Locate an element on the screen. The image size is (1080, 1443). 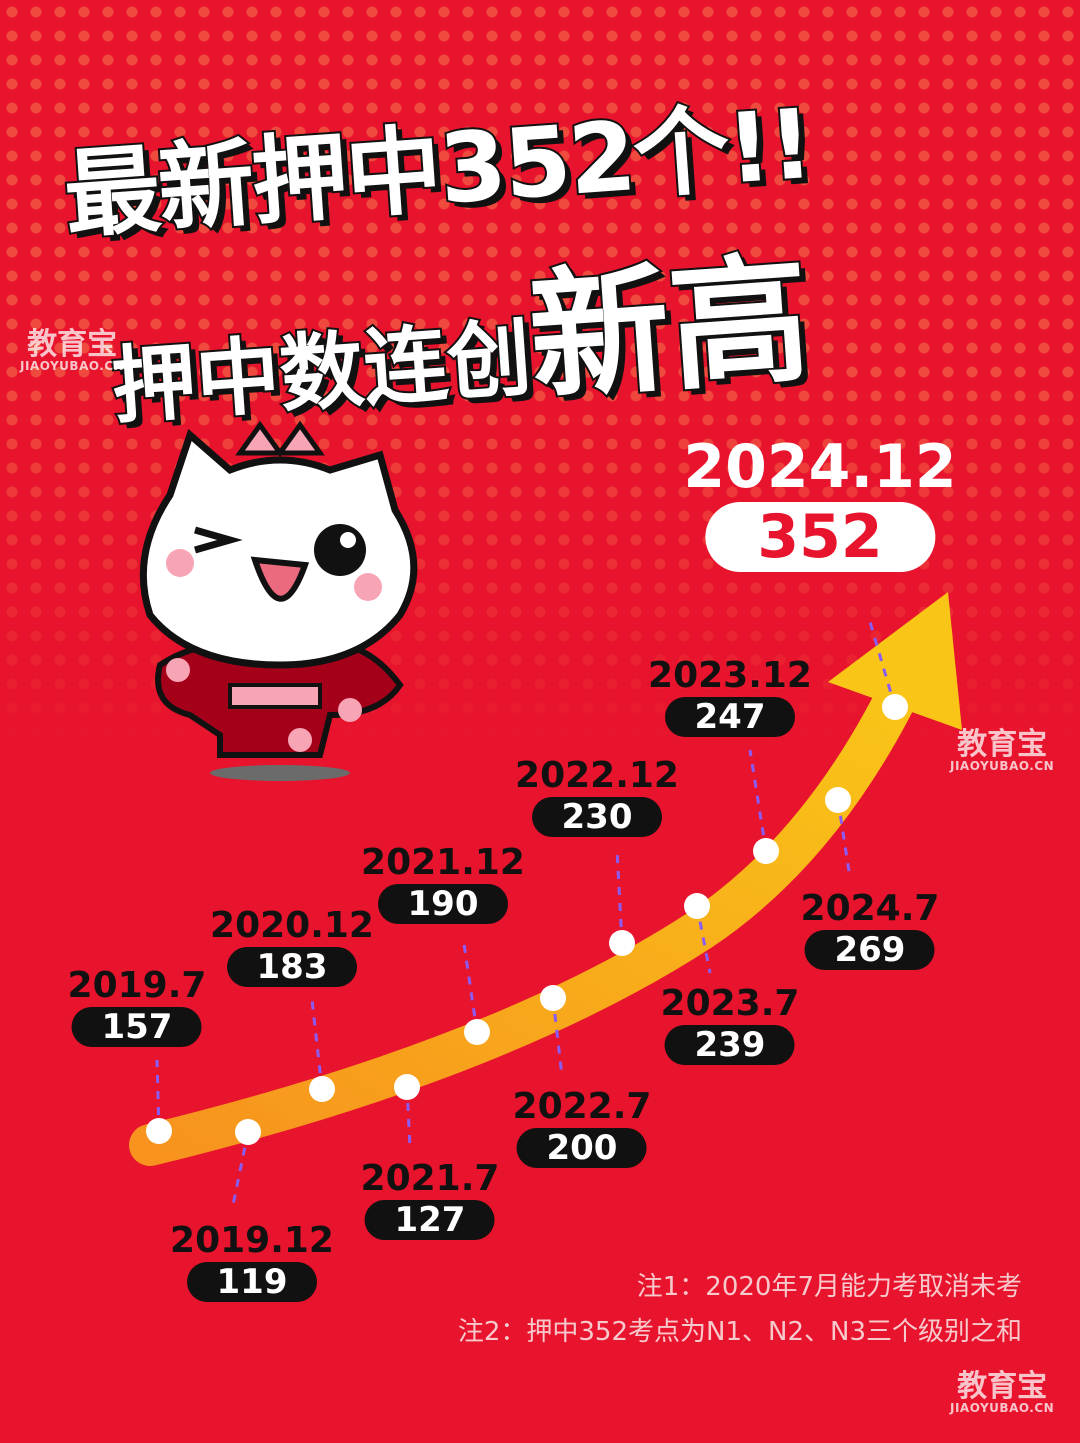
data-label: 2022.12 230 is located at coordinates (597, 796).